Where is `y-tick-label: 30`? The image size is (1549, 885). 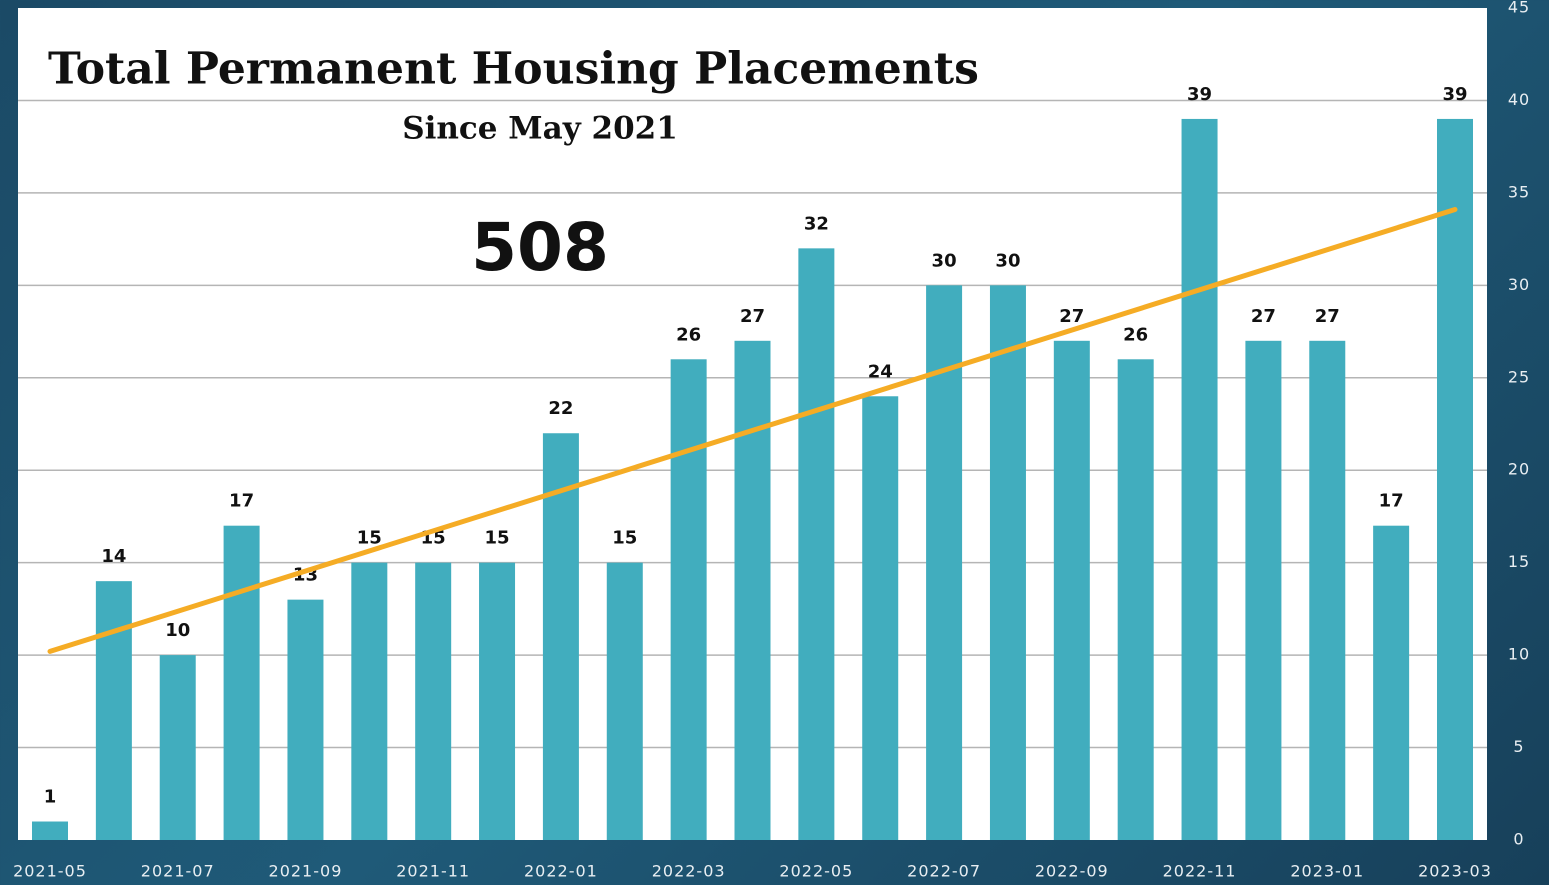 y-tick-label: 30 is located at coordinates (1519, 284).